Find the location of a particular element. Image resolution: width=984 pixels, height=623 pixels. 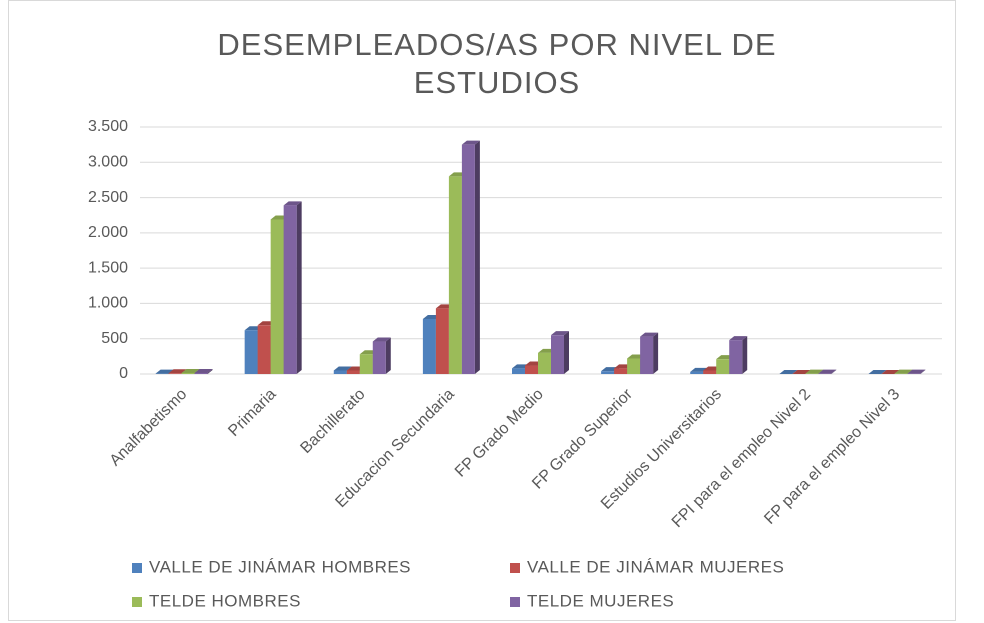

y-tick-label: 500 is located at coordinates (114, 338).